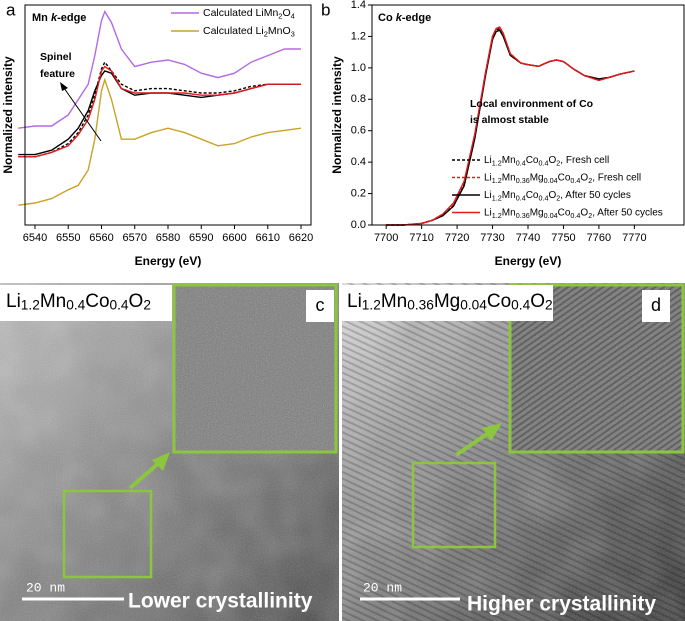  I want to click on y-tick-label: 1.0, so click(358, 68).